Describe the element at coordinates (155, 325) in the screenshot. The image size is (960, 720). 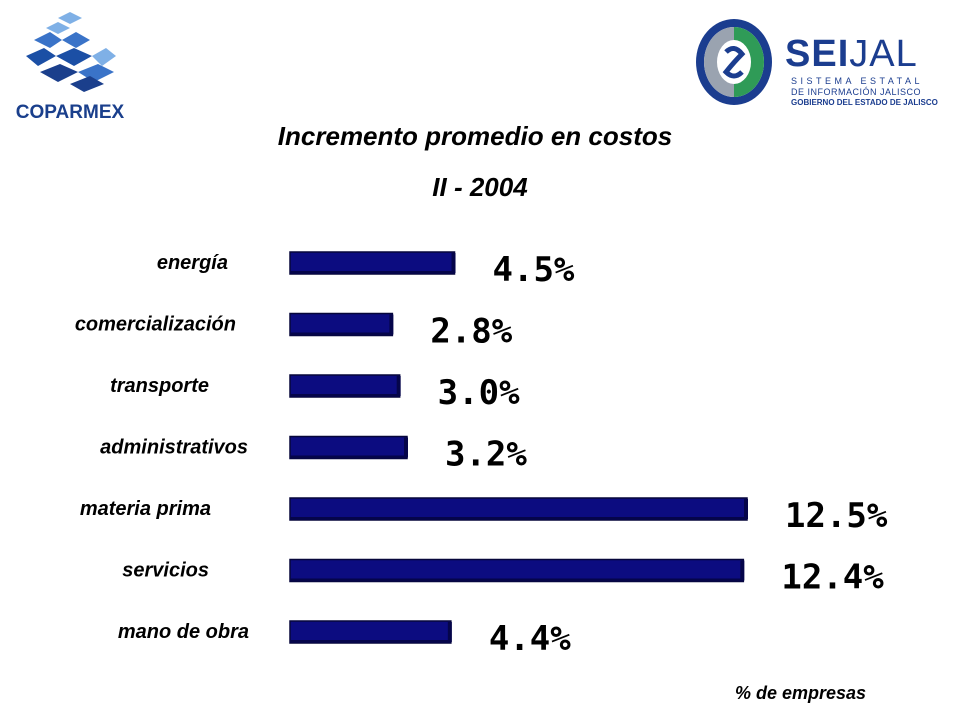
I see `category-label: comercialización` at that location.